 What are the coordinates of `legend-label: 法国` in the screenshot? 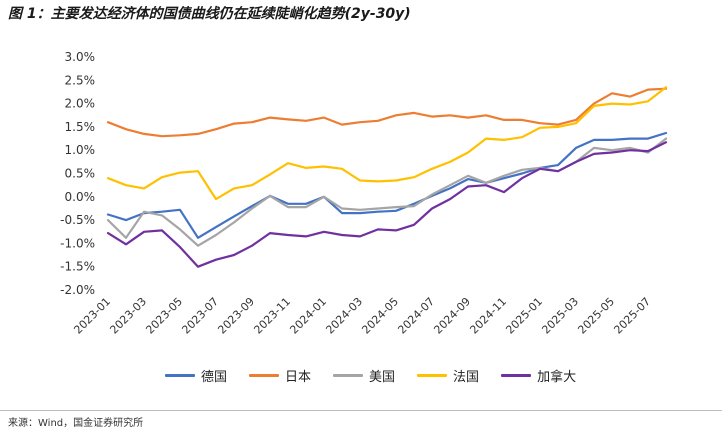 It's located at (466, 377).